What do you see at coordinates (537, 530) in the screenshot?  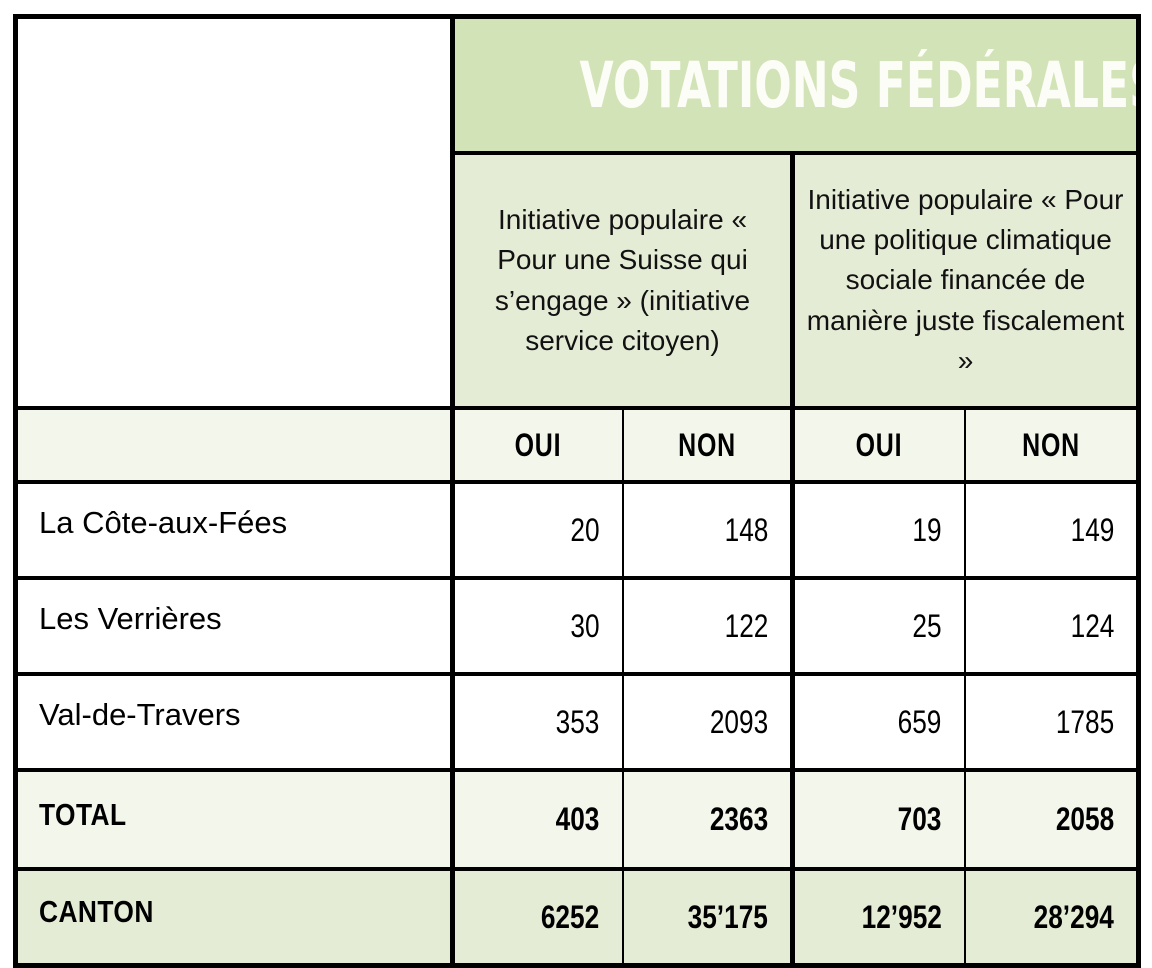 I see `vote-count-cell: 20` at bounding box center [537, 530].